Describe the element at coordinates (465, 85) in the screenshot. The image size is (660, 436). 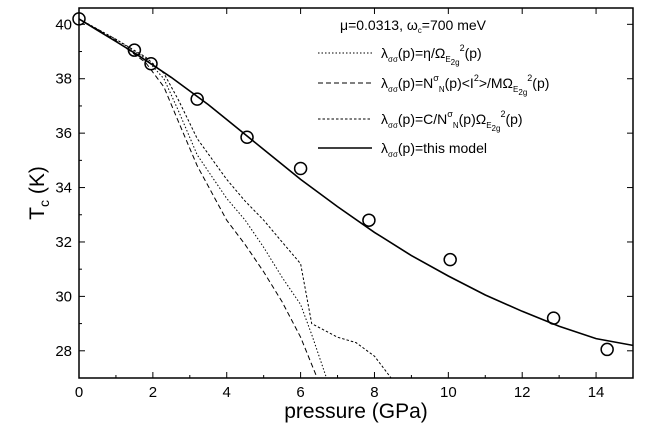
I see `legend-entry: λσσ(p)=NσN(p)<I2>/MΩE2g2(p)` at that location.